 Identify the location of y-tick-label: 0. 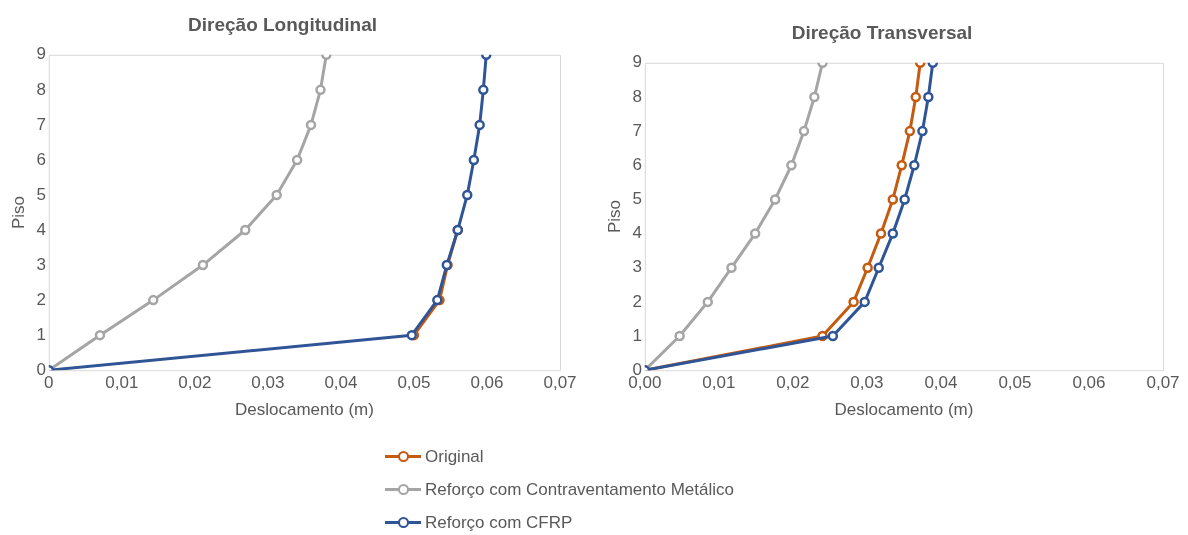
(41, 369).